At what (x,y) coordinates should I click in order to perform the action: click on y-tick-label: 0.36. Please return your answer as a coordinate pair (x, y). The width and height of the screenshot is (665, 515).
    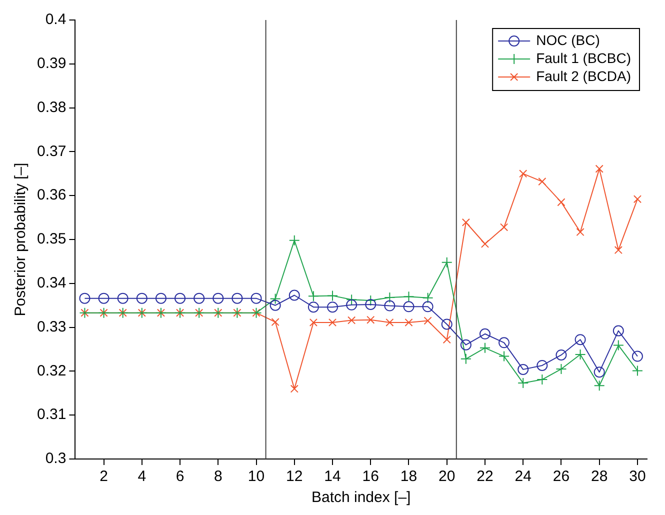
    Looking at the image, I should click on (51, 195).